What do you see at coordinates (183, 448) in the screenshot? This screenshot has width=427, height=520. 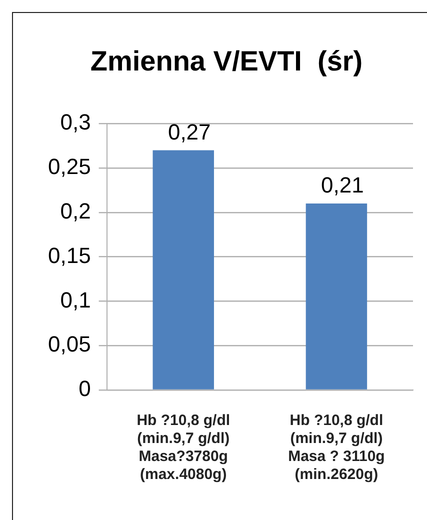 I see `x-tick-label: Hb ?10,8 g/dl (min.9,7 g/dl) Masa?3780g (max.4080g)` at bounding box center [183, 448].